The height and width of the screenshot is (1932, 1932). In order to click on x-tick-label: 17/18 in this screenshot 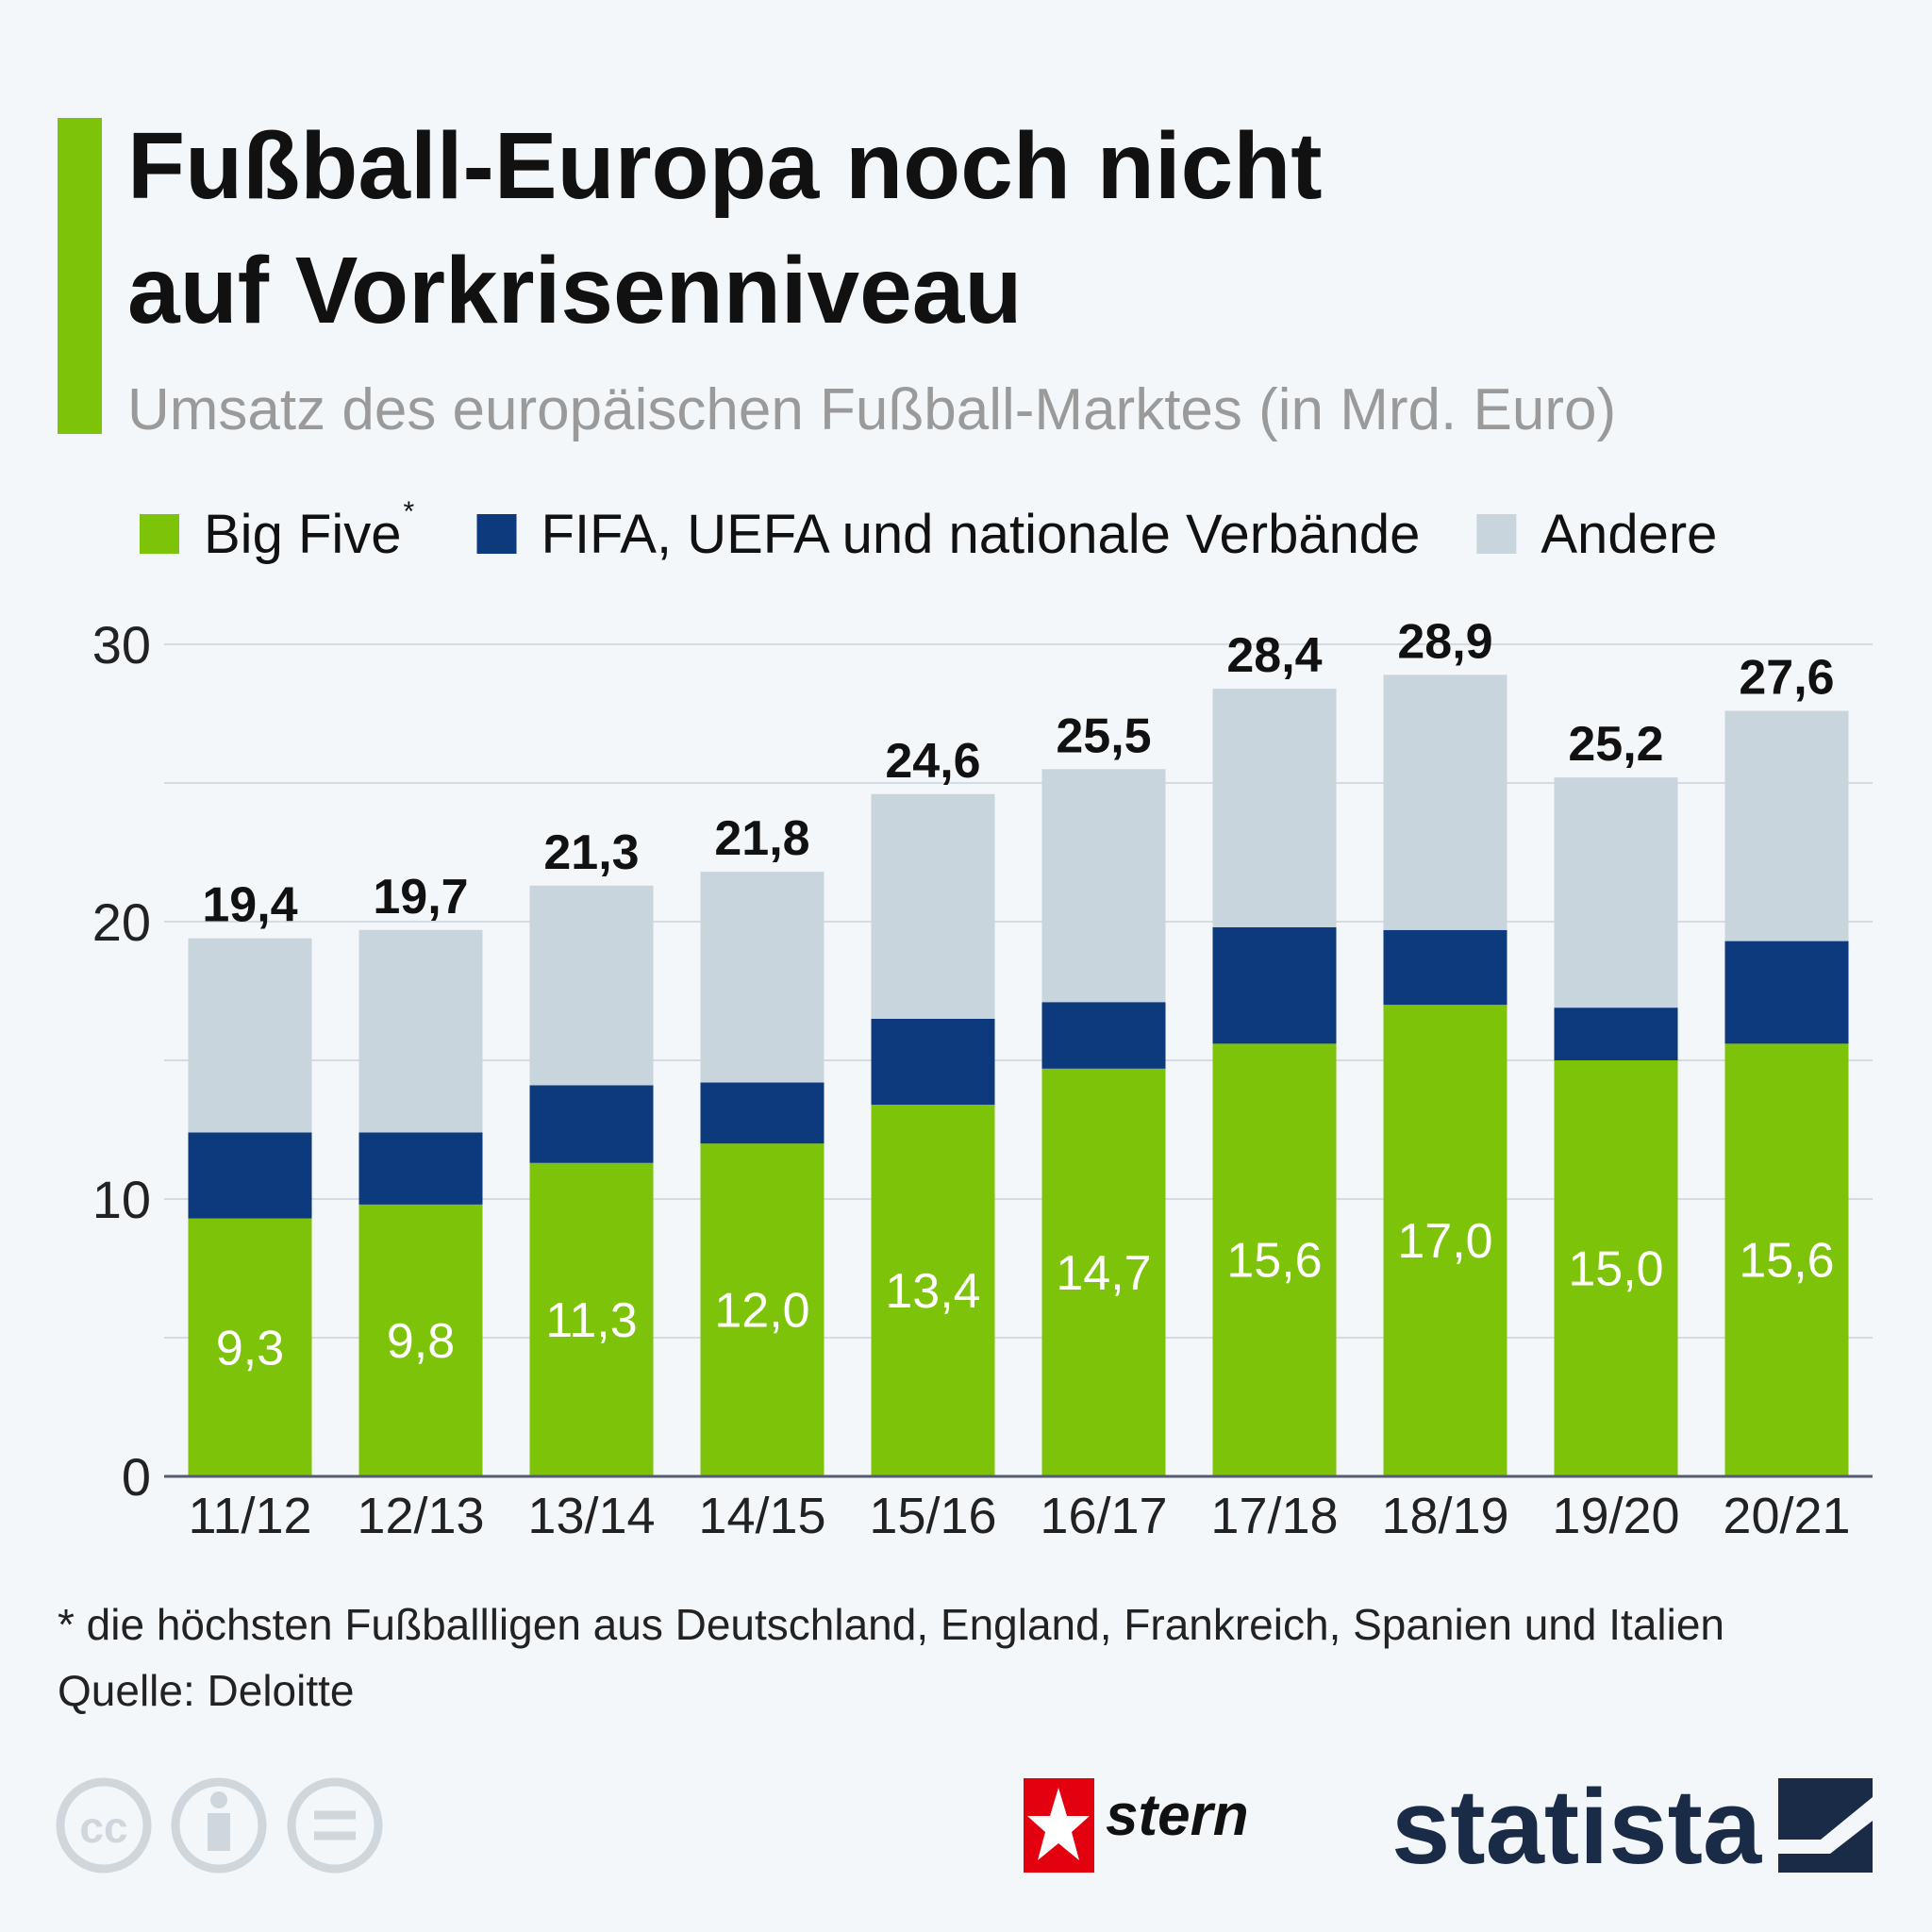, I will do `click(1274, 1516)`.